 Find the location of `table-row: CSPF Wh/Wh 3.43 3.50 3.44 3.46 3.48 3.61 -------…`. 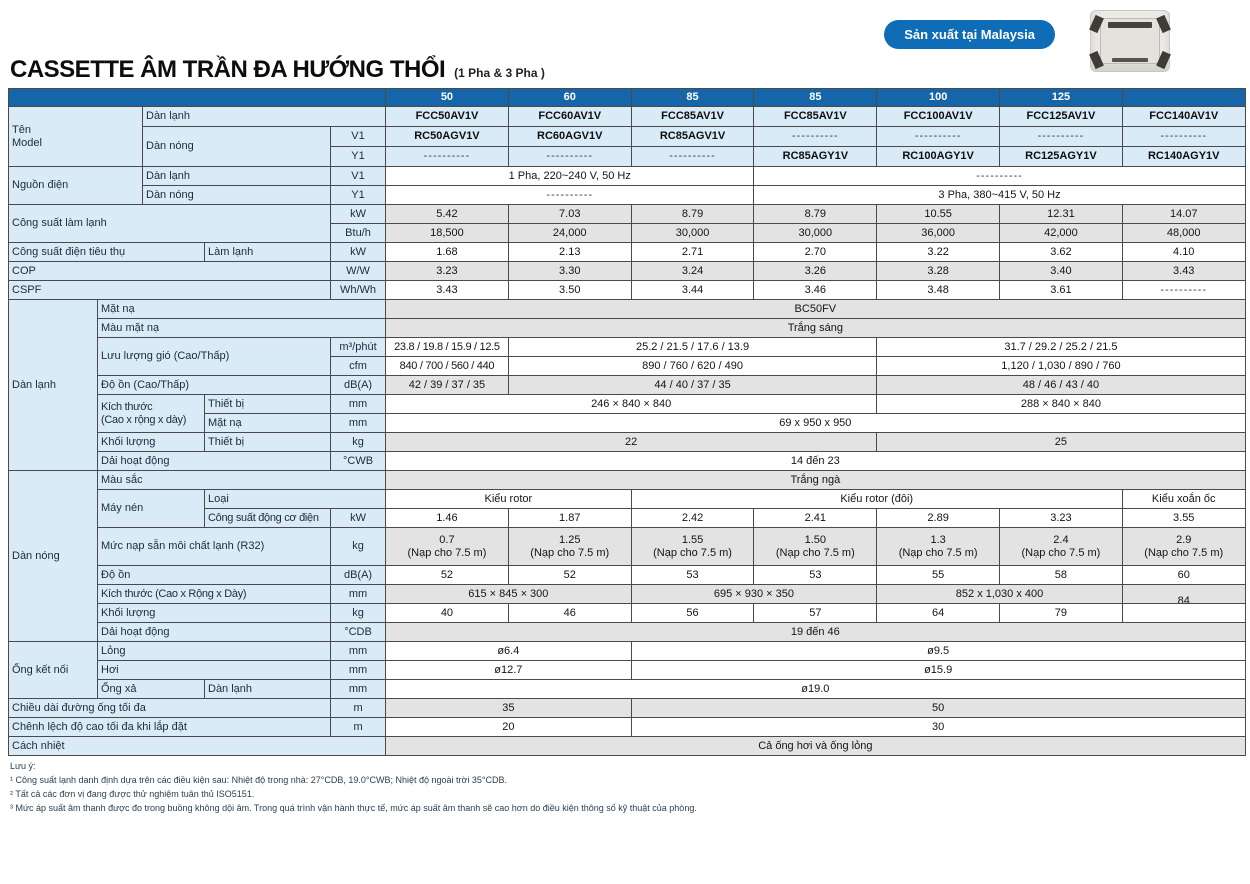

table-row: CSPF Wh/Wh 3.43 3.50 3.44 3.46 3.48 3.61 -------… is located at coordinates (627, 290).